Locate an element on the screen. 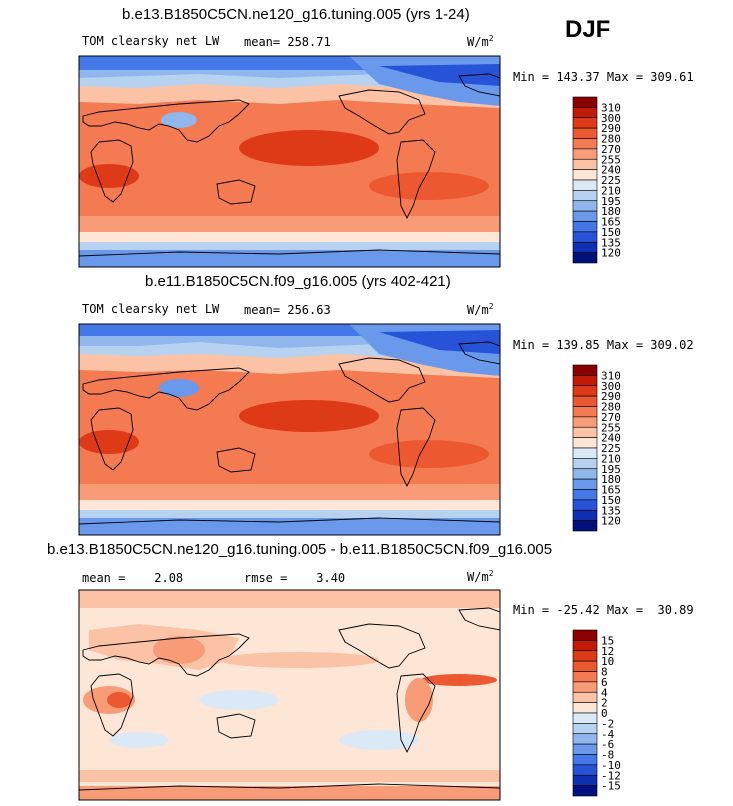 The image size is (733, 806). colorbar-tick-label: 120 is located at coordinates (611, 253).